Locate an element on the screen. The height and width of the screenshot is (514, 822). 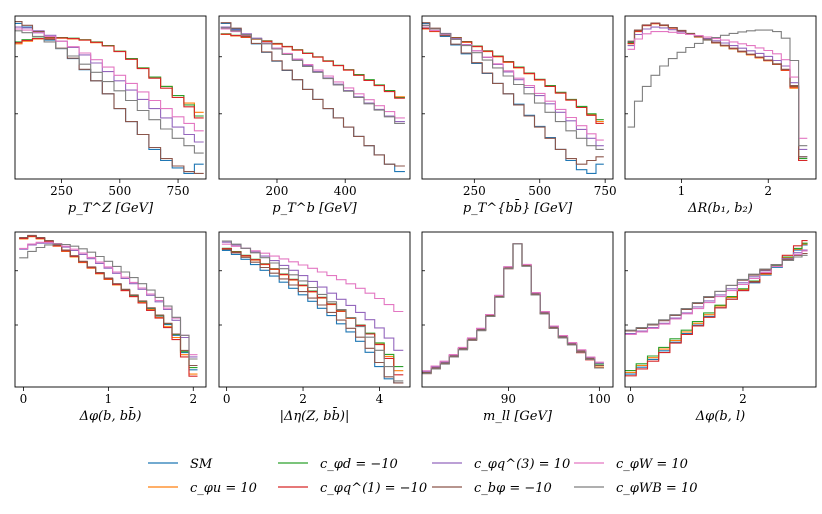
x-axis-label: p_T^b [GeV] is located at coordinates (314, 208).